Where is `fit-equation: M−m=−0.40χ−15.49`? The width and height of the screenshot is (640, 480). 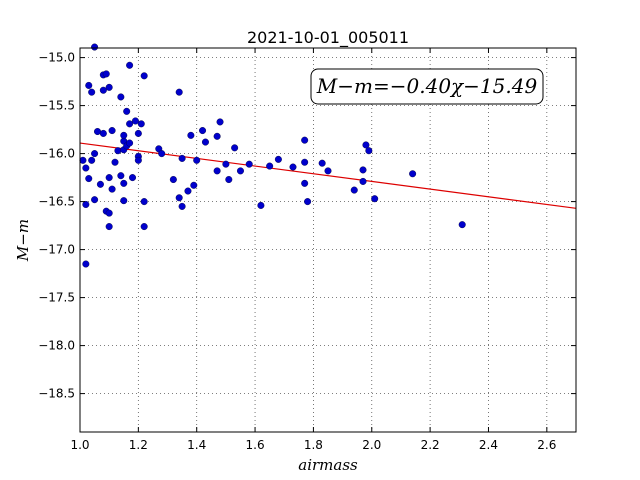 fit-equation: M−m=−0.40χ−15.49 is located at coordinates (427, 86).